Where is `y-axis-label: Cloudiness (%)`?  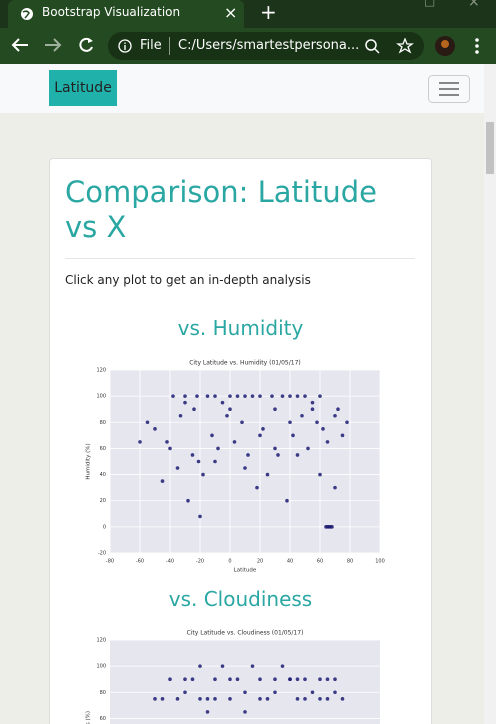 y-axis-label: Cloudiness (%) is located at coordinates (89, 717).